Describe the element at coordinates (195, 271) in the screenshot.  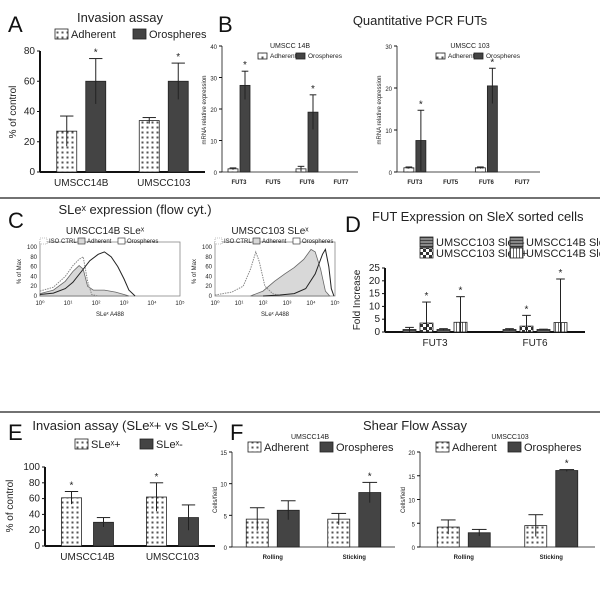
I see `y-axis-label: % of Max` at that location.